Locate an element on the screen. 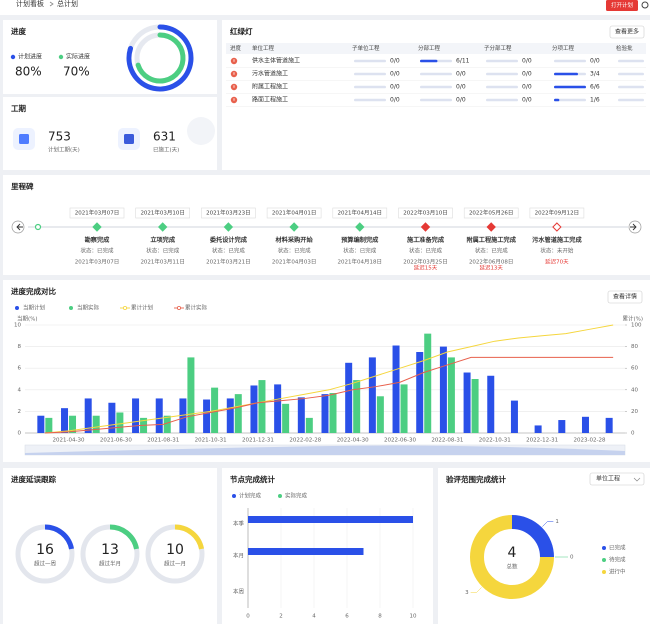 The height and width of the screenshot is (624, 650). duration-panel: 工期 753 计划工期(天) 631 已施工(天) is located at coordinates (110, 133).